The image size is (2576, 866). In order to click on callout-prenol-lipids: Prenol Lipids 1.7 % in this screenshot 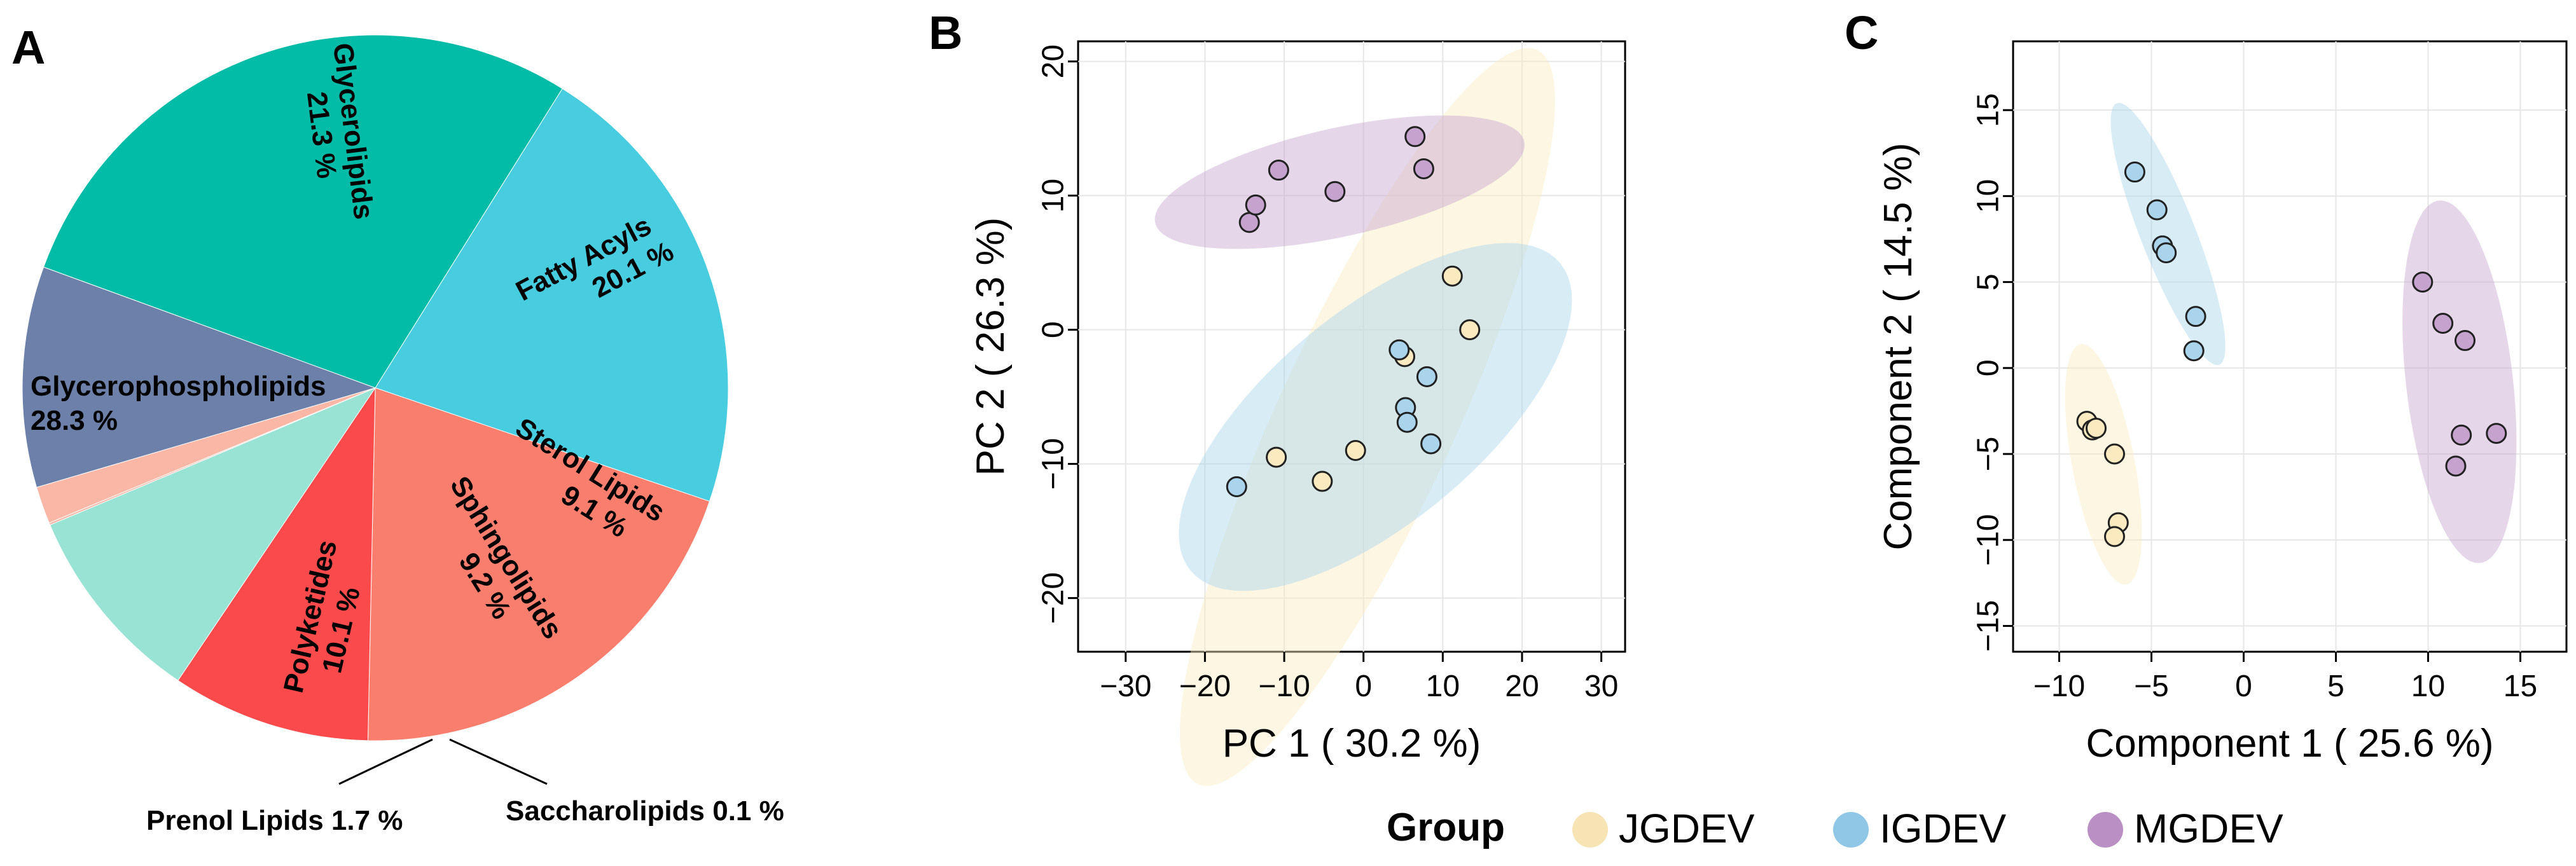, I will do `click(274, 820)`.